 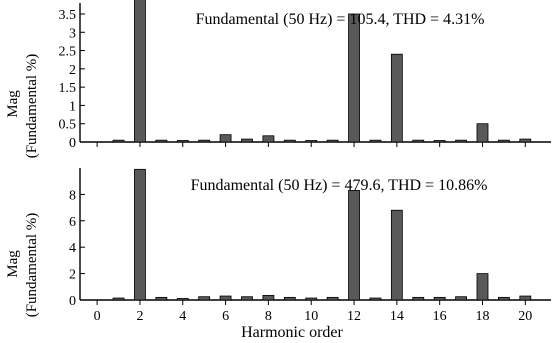 I want to click on x-tick-label: 8, so click(x=268, y=316).